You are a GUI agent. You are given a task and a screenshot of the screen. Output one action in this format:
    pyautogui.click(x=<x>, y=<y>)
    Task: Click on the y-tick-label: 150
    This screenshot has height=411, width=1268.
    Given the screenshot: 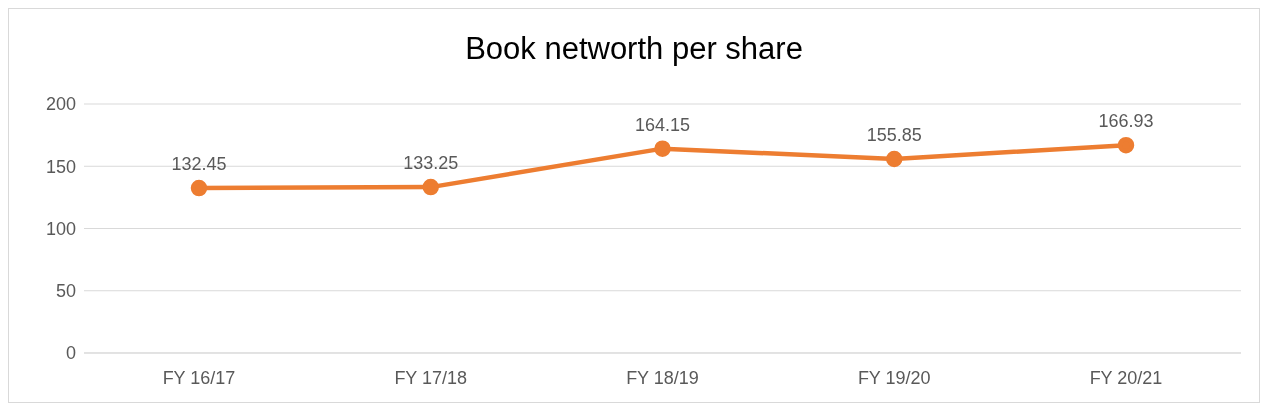 What is the action you would take?
    pyautogui.click(x=60, y=166)
    